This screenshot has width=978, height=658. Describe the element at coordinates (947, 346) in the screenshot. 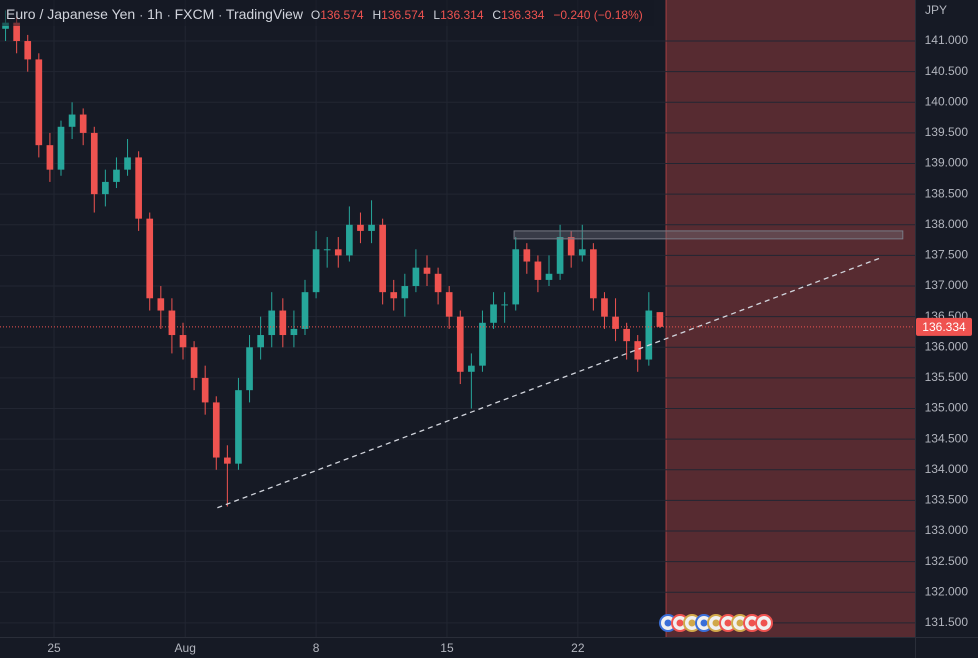

I see `y-tick-label: 136.000` at that location.